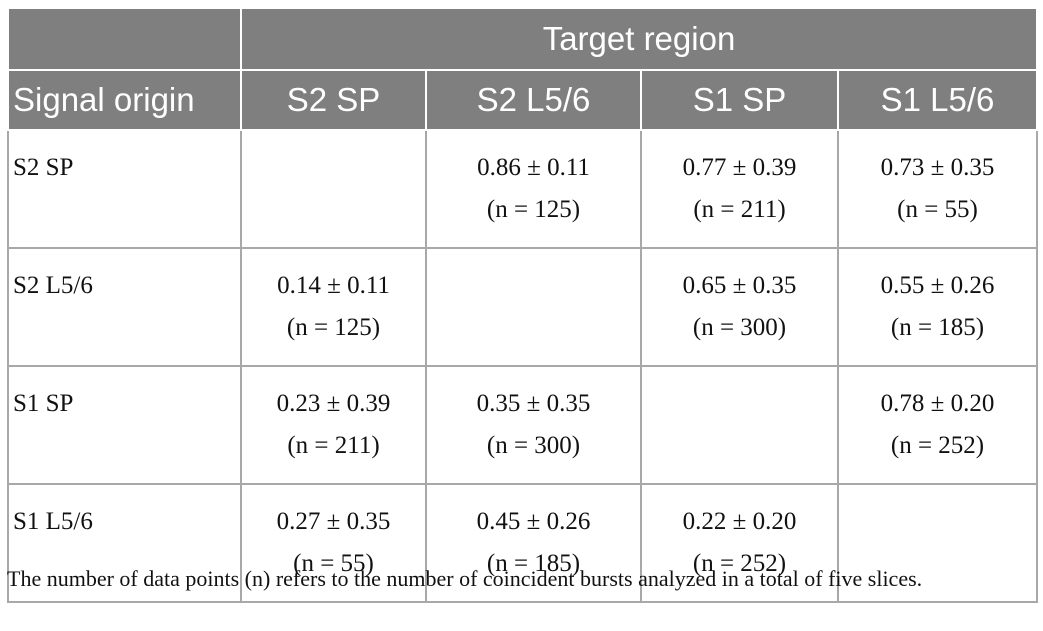 Image resolution: width=1043 pixels, height=631 pixels. Describe the element at coordinates (124, 307) in the screenshot. I see `row-label: S2 L5/6` at that location.